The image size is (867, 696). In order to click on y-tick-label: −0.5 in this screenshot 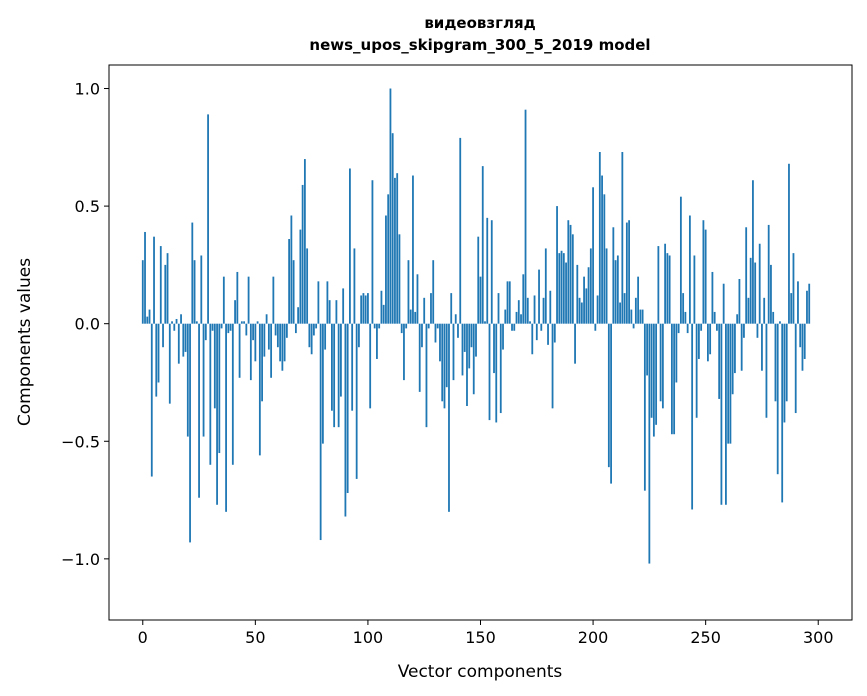, I will do `click(80, 441)`.